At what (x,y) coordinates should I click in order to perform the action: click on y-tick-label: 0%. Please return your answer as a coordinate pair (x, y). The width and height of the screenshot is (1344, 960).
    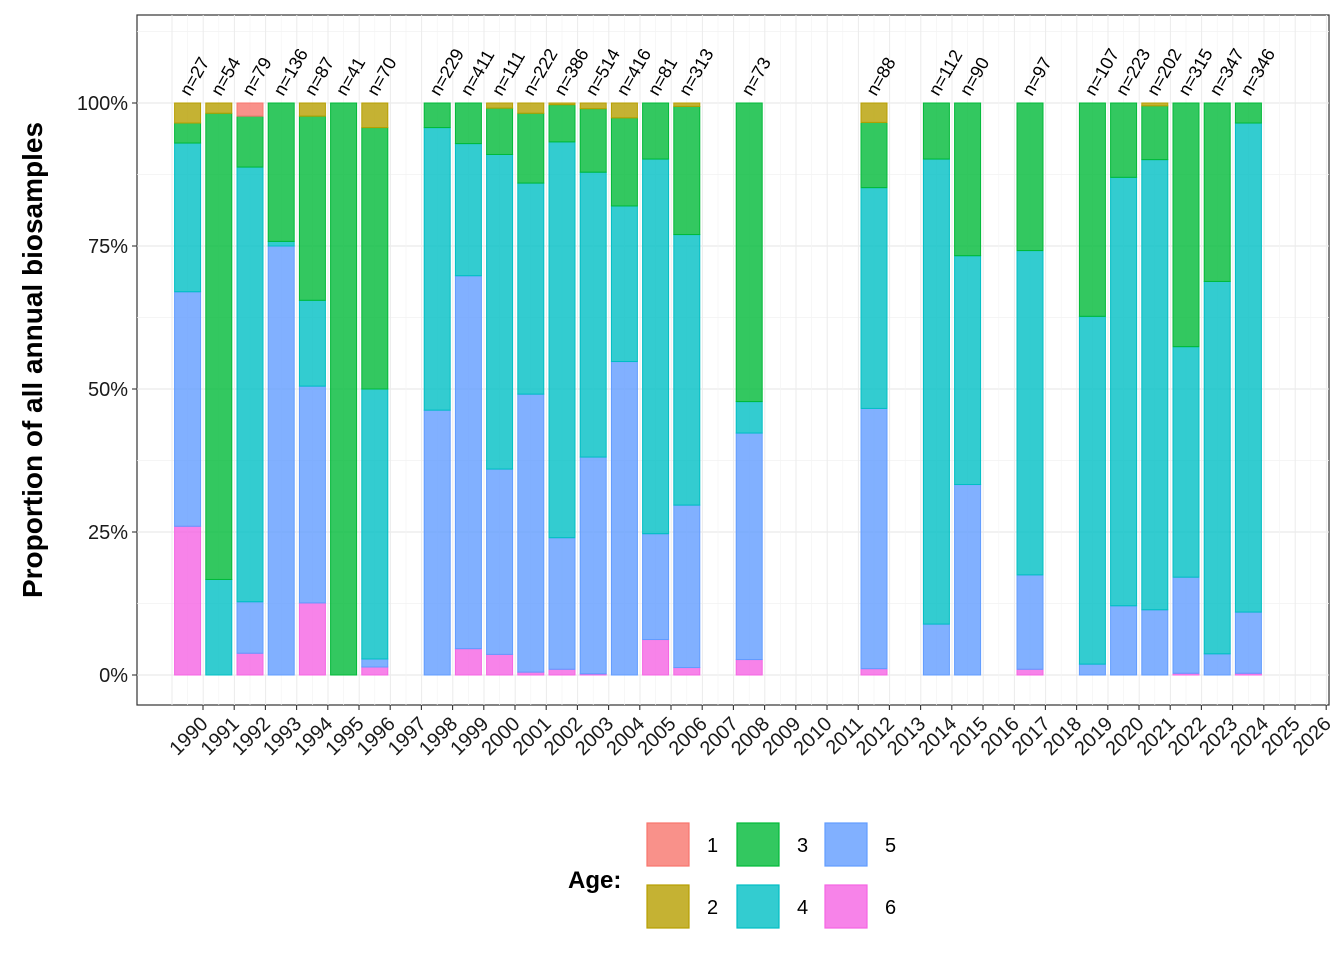
    Looking at the image, I should click on (113, 676).